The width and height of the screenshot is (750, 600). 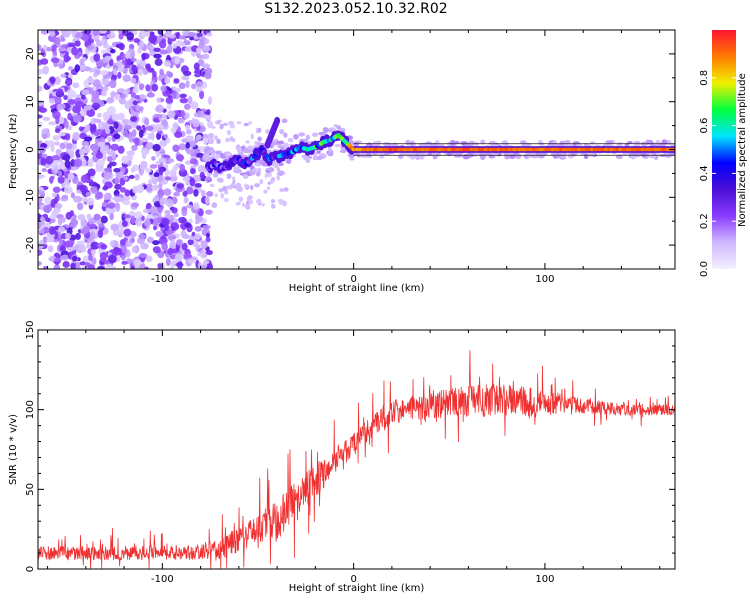 What do you see at coordinates (30, 149) in the screenshot?
I see `y-tick-label: 0` at bounding box center [30, 149].